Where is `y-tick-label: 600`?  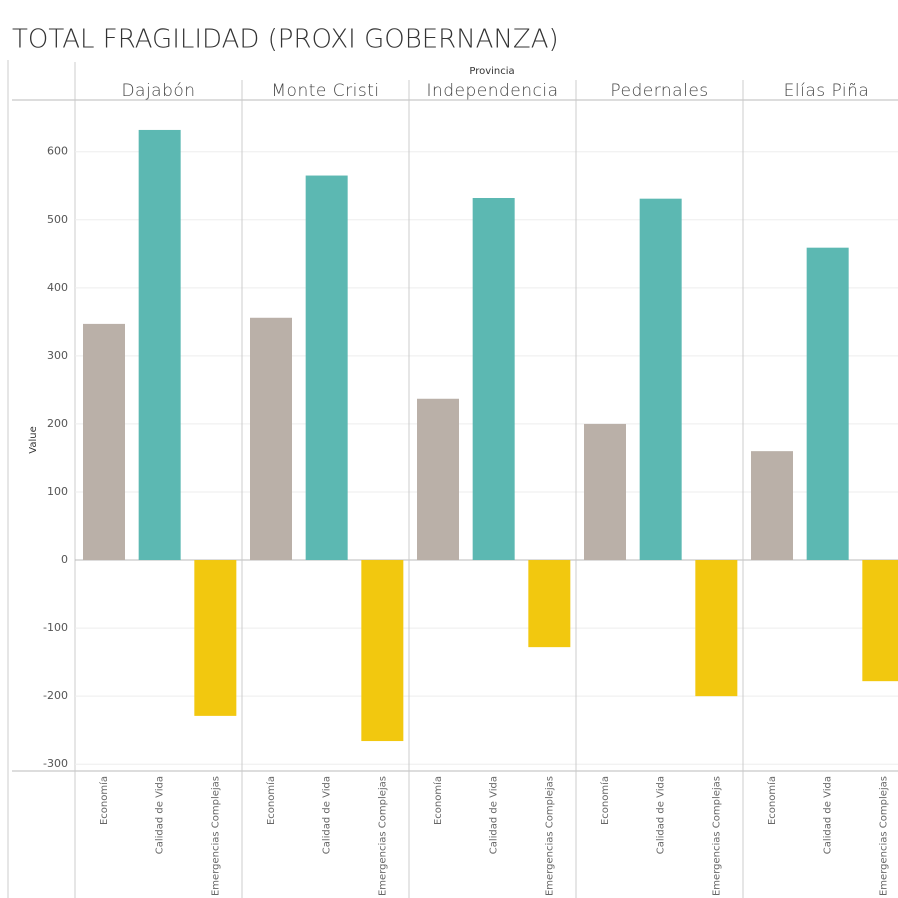 y-tick-label: 600 is located at coordinates (57, 151).